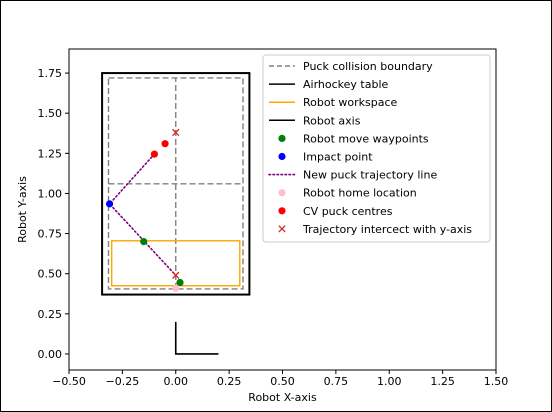 The height and width of the screenshot is (412, 552). I want to click on x-tick-label: −0.50, so click(69, 381).